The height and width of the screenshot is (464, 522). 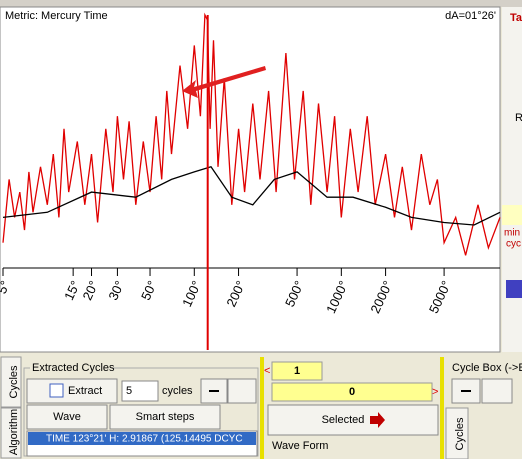 I want to click on button-label: Smart steps, so click(x=165, y=417).